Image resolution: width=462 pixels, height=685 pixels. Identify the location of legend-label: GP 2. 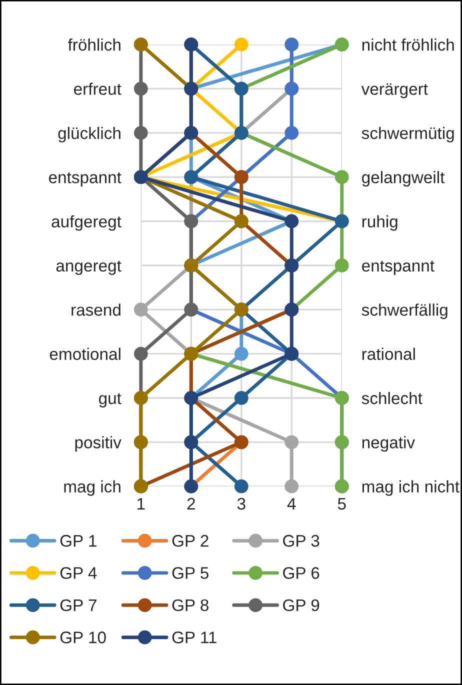
(190, 540).